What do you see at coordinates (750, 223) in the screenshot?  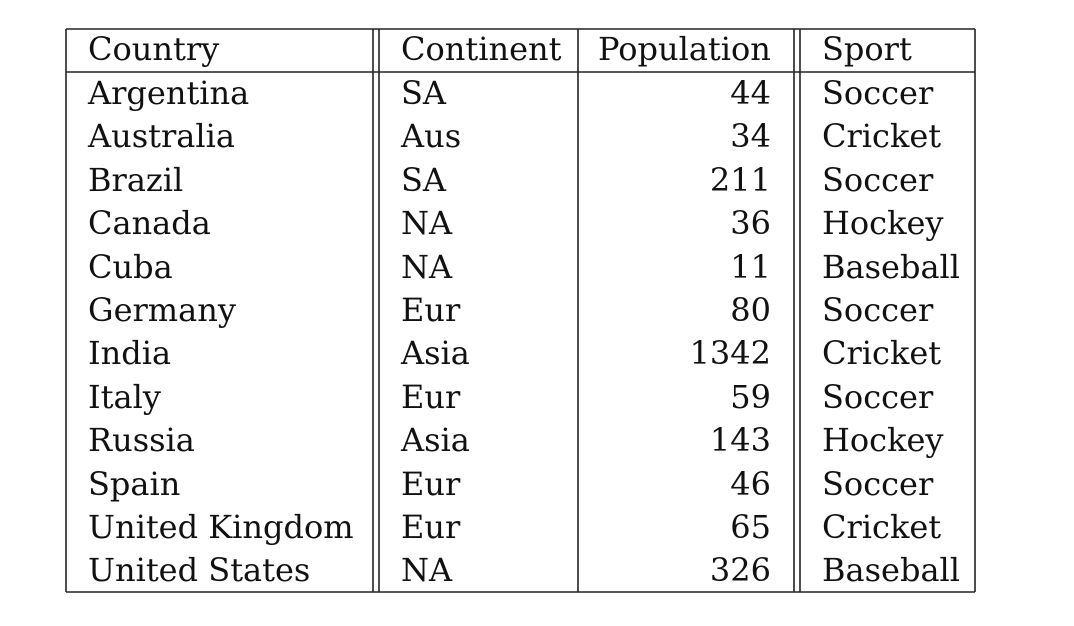 I see `cell-population: 36` at bounding box center [750, 223].